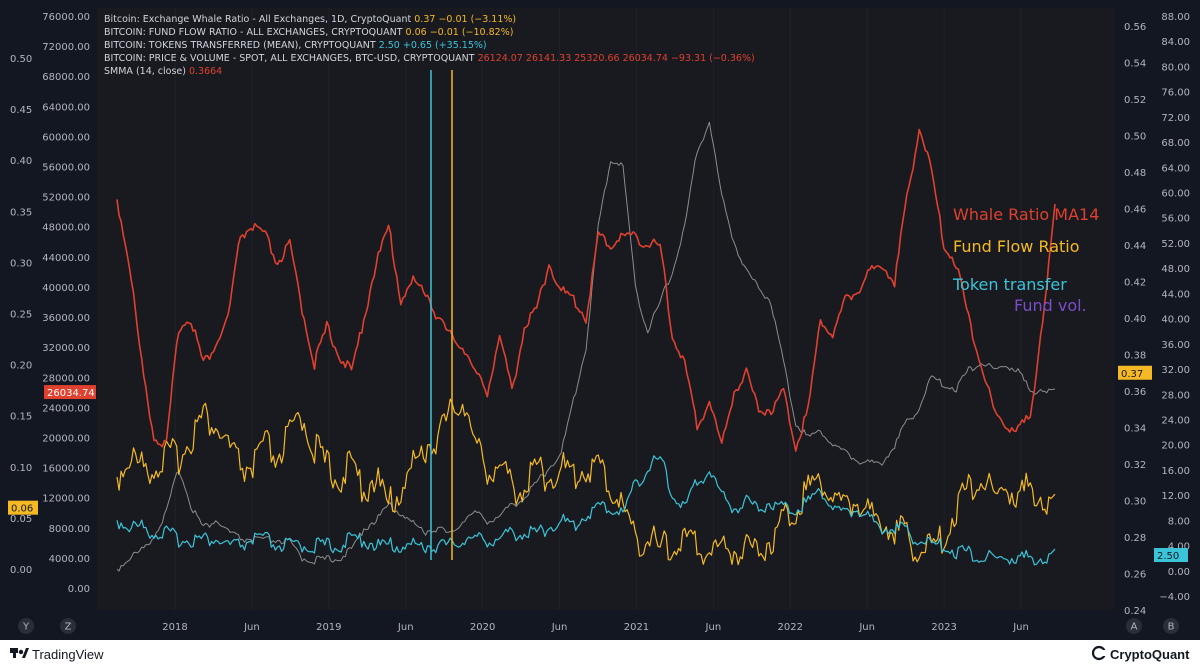 This screenshot has width=1200, height=668. What do you see at coordinates (21, 161) in the screenshot?
I see `left-axis-1-tick: 0.40` at bounding box center [21, 161].